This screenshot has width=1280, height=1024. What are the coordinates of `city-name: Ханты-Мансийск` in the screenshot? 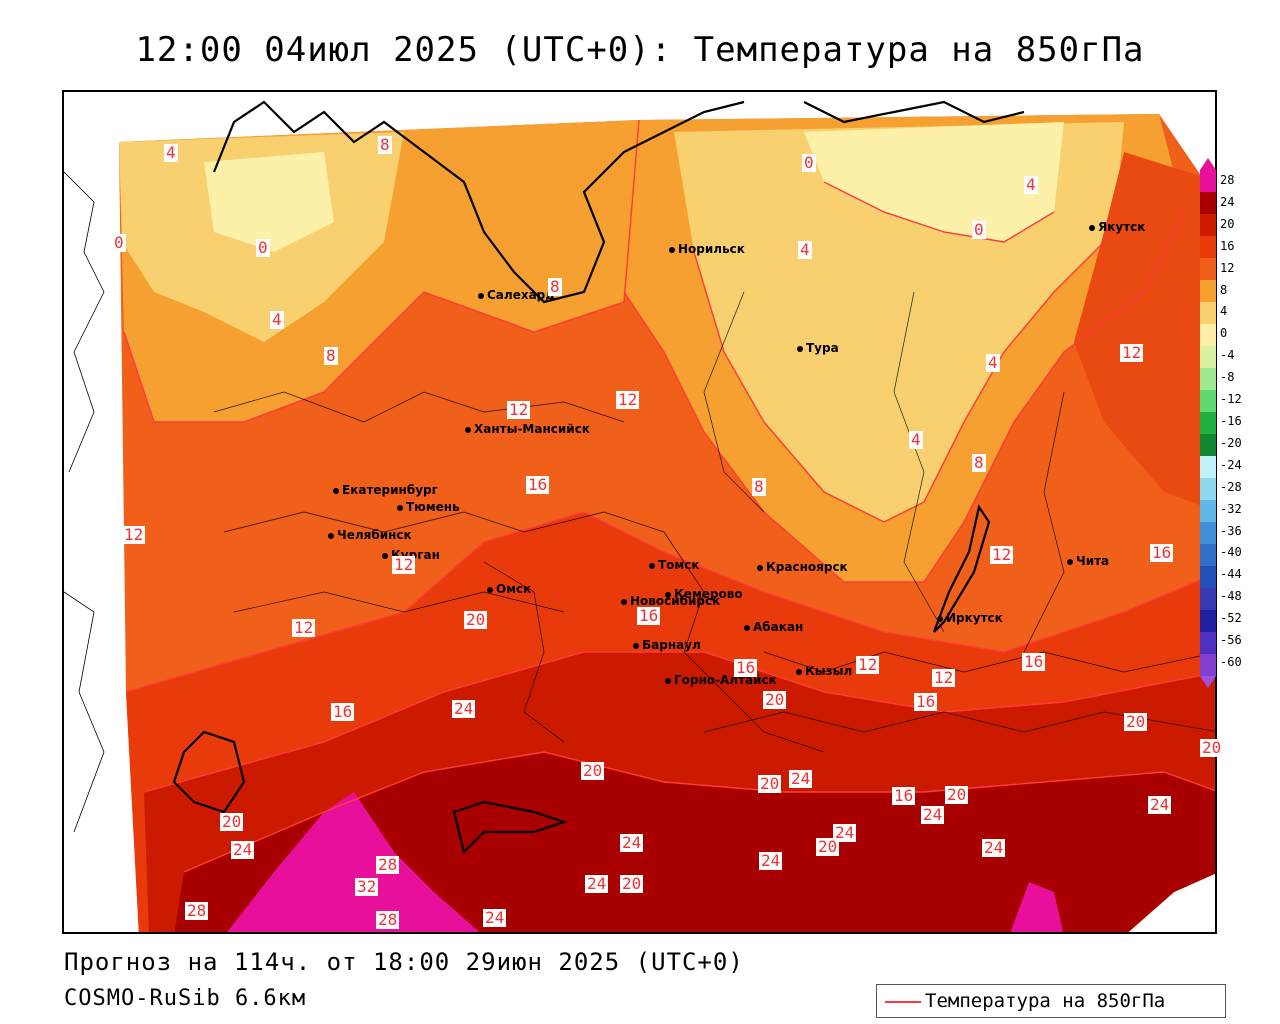 It's located at (532, 429).